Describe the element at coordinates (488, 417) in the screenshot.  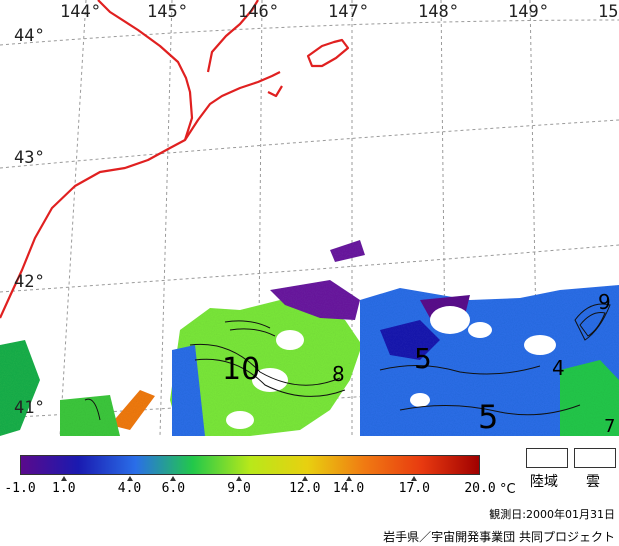
I see `contour-label-5-lower: 5` at that location.